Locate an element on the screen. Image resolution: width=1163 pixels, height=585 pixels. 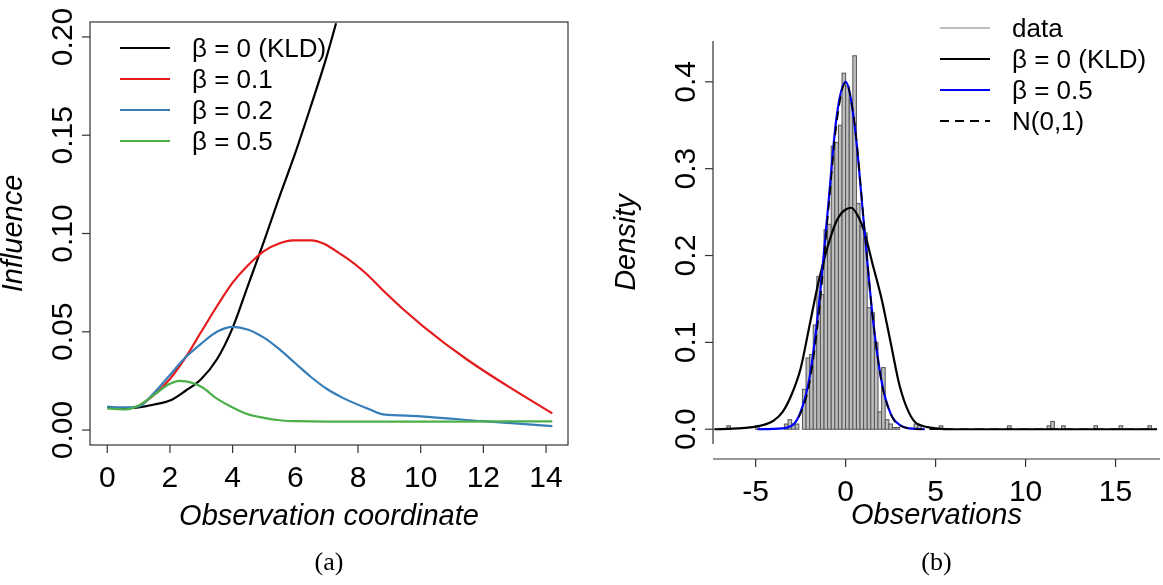
x-tick-label: 14 is located at coordinates (546, 476).